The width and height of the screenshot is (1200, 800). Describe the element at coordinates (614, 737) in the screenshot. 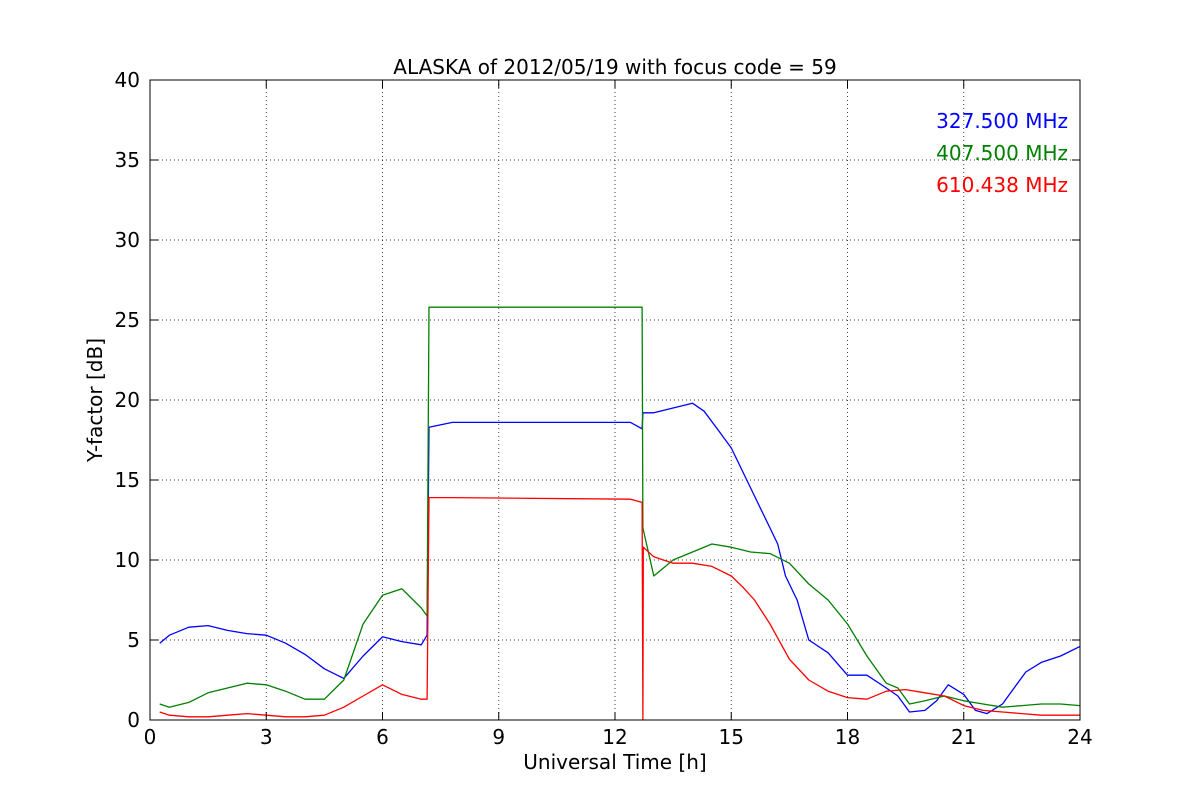

I see `x-tick-label: 12` at that location.